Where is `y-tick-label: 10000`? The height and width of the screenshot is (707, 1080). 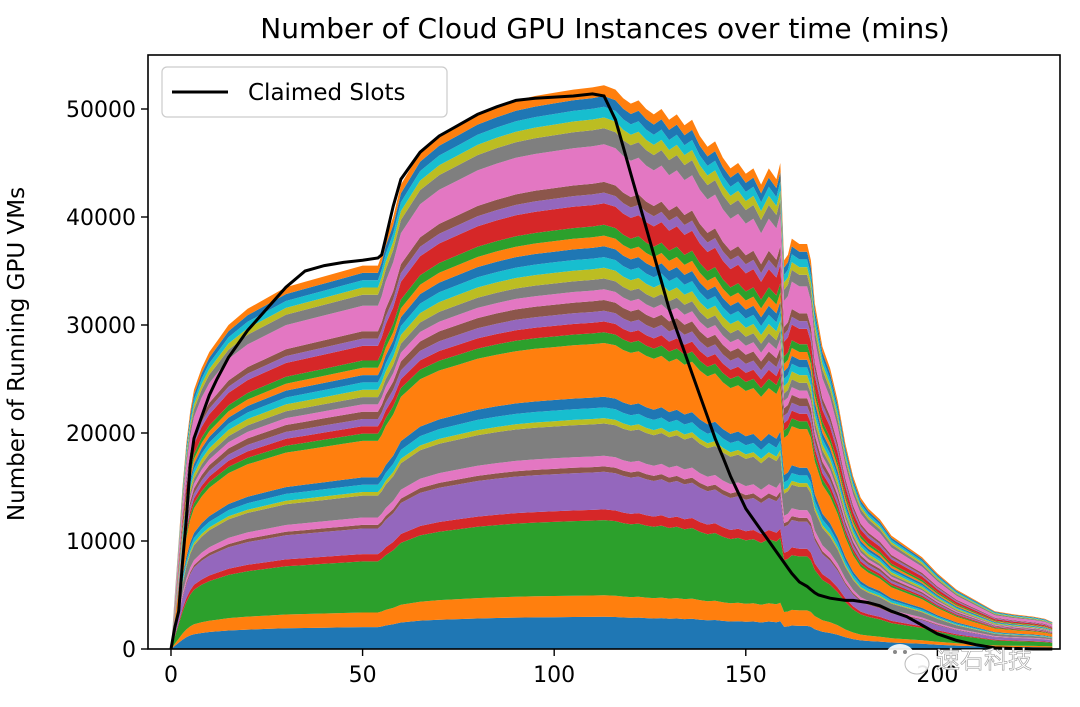 y-tick-label: 10000 is located at coordinates (101, 542).